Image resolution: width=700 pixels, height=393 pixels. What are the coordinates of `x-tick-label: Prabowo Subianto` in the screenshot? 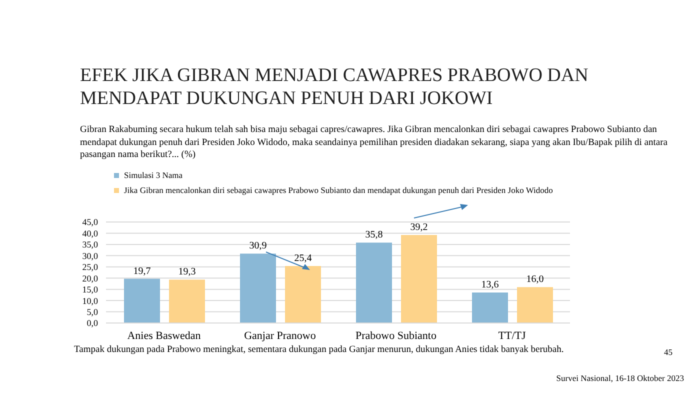 It's located at (396, 336).